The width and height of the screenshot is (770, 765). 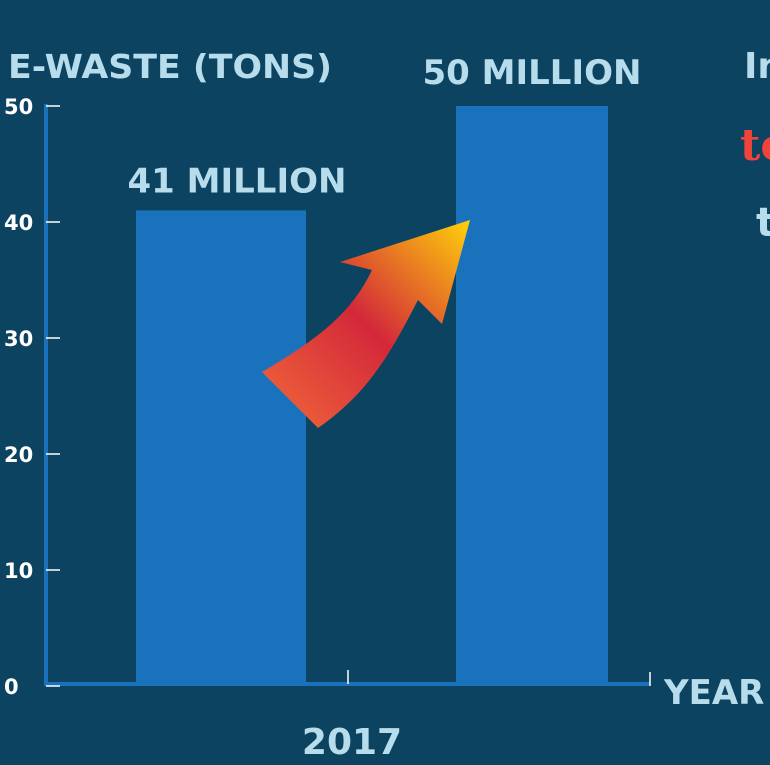 What do you see at coordinates (237, 181) in the screenshot?
I see `bar-data-label-0: 41 MILLION` at bounding box center [237, 181].